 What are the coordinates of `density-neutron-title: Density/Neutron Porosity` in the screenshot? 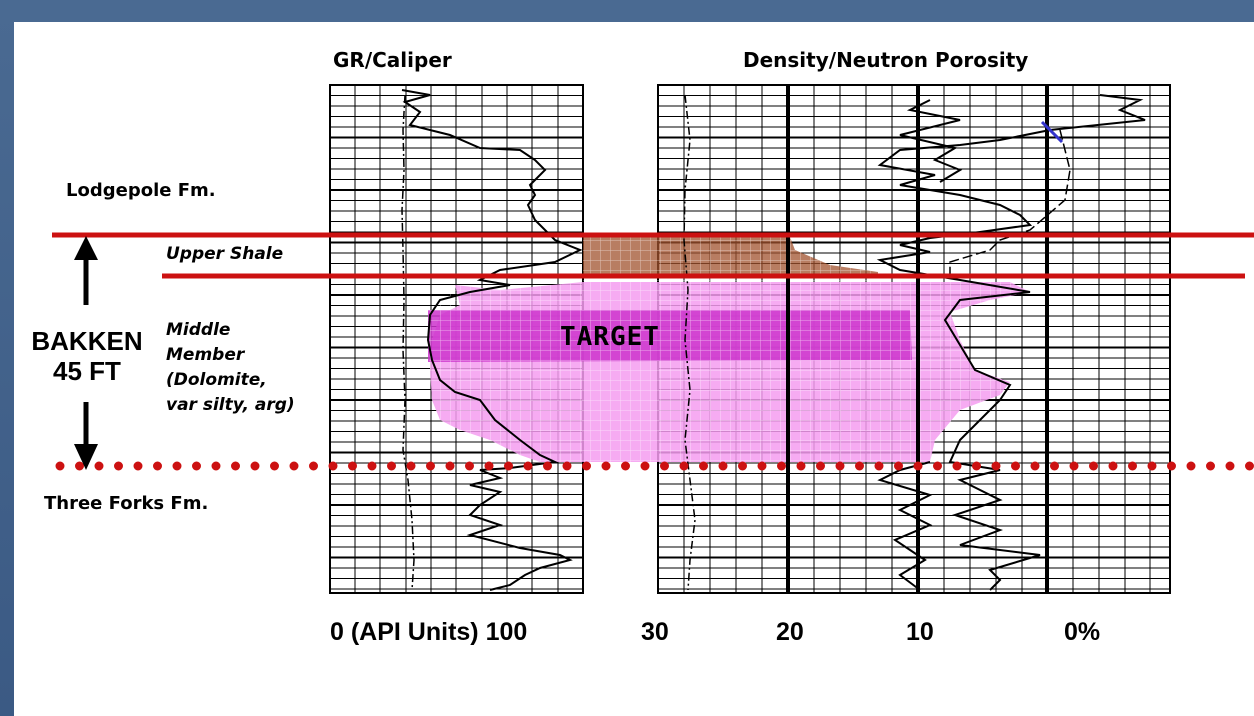 It's located at (886, 60).